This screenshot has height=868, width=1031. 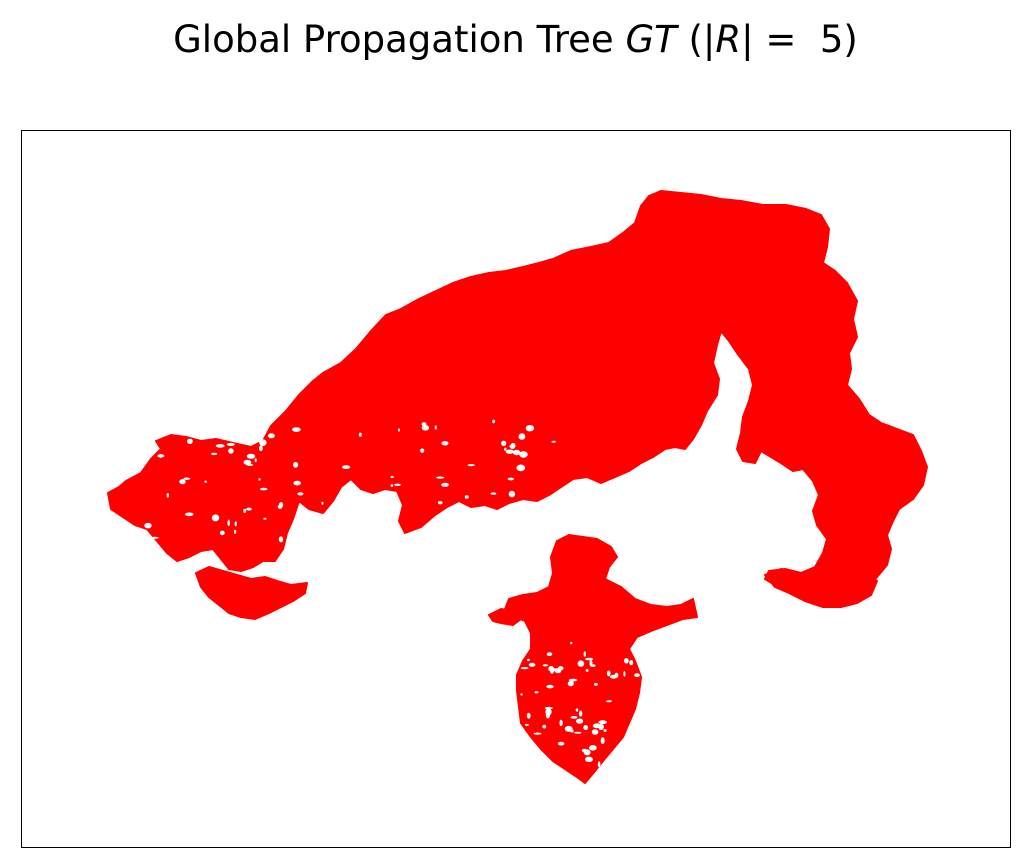 I want to click on title-math-gt: GT, so click(x=651, y=39).